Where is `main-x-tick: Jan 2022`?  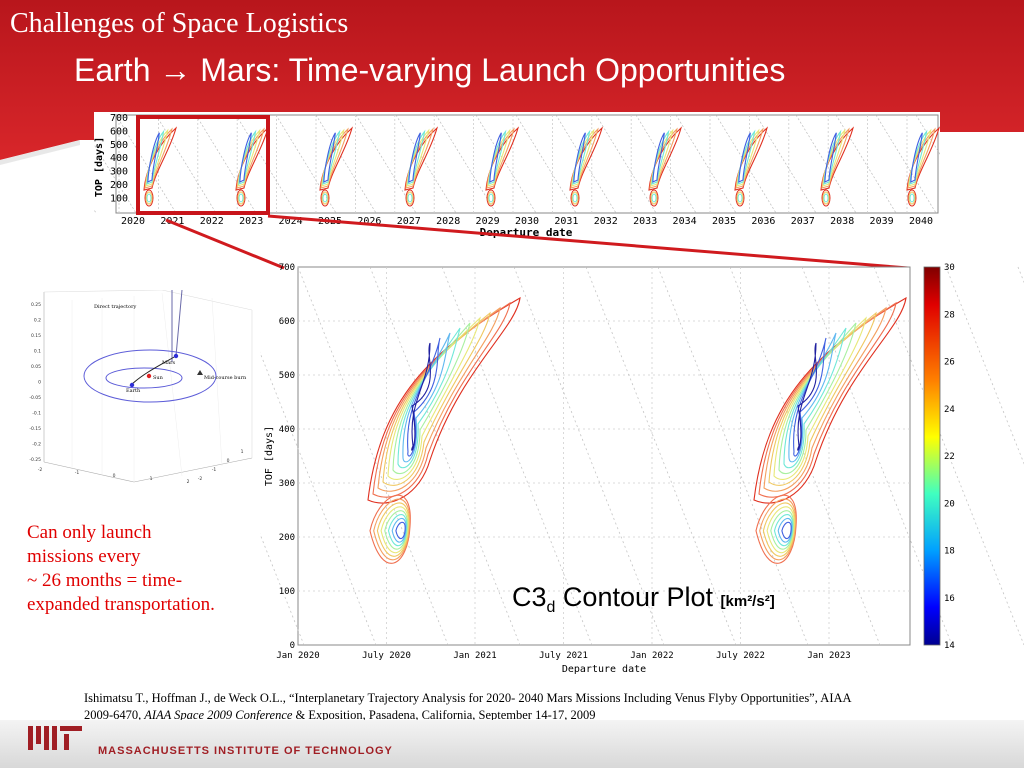 main-x-tick: Jan 2022 is located at coordinates (651, 656).